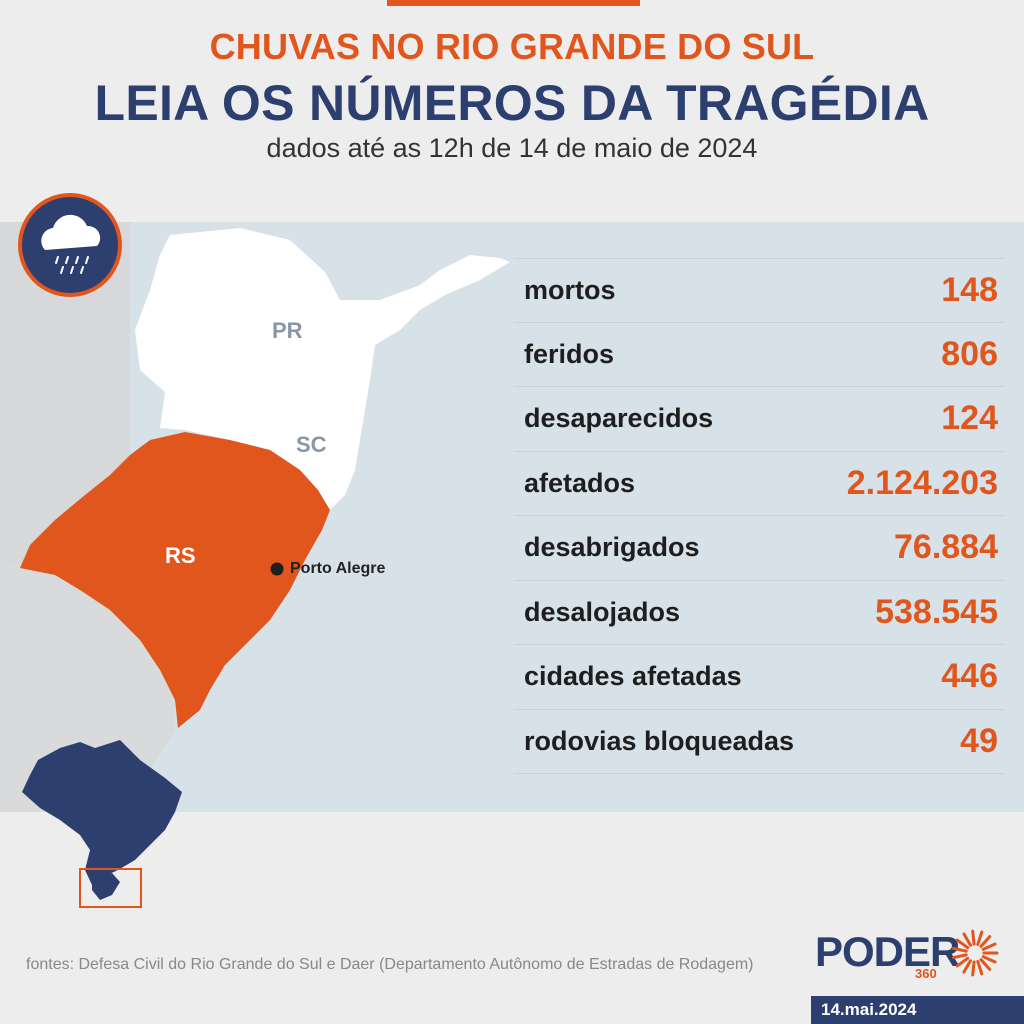  I want to click on map-label-rs: RS, so click(180, 555).